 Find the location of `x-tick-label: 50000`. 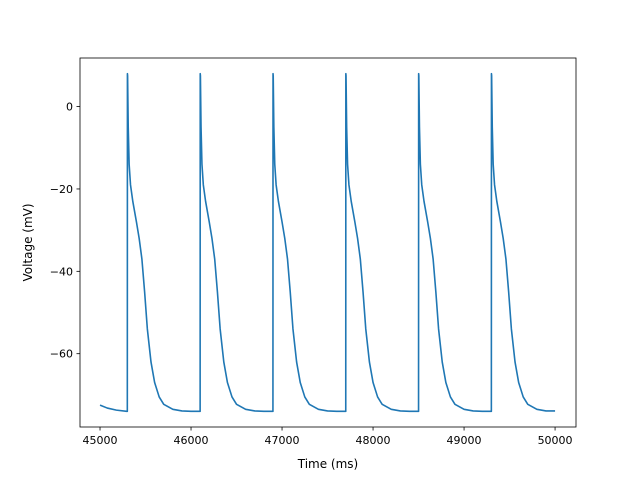

x-tick-label: 50000 is located at coordinates (555, 440).